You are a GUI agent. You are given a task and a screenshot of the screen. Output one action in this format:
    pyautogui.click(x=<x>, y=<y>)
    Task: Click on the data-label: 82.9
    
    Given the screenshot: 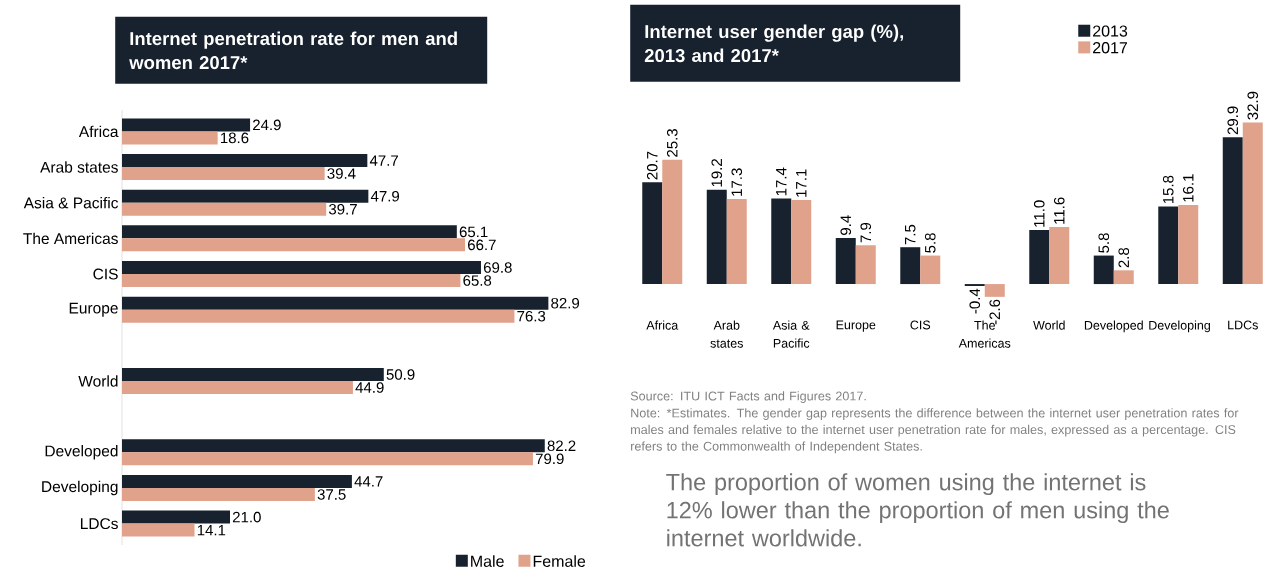 What is the action you would take?
    pyautogui.click(x=565, y=303)
    